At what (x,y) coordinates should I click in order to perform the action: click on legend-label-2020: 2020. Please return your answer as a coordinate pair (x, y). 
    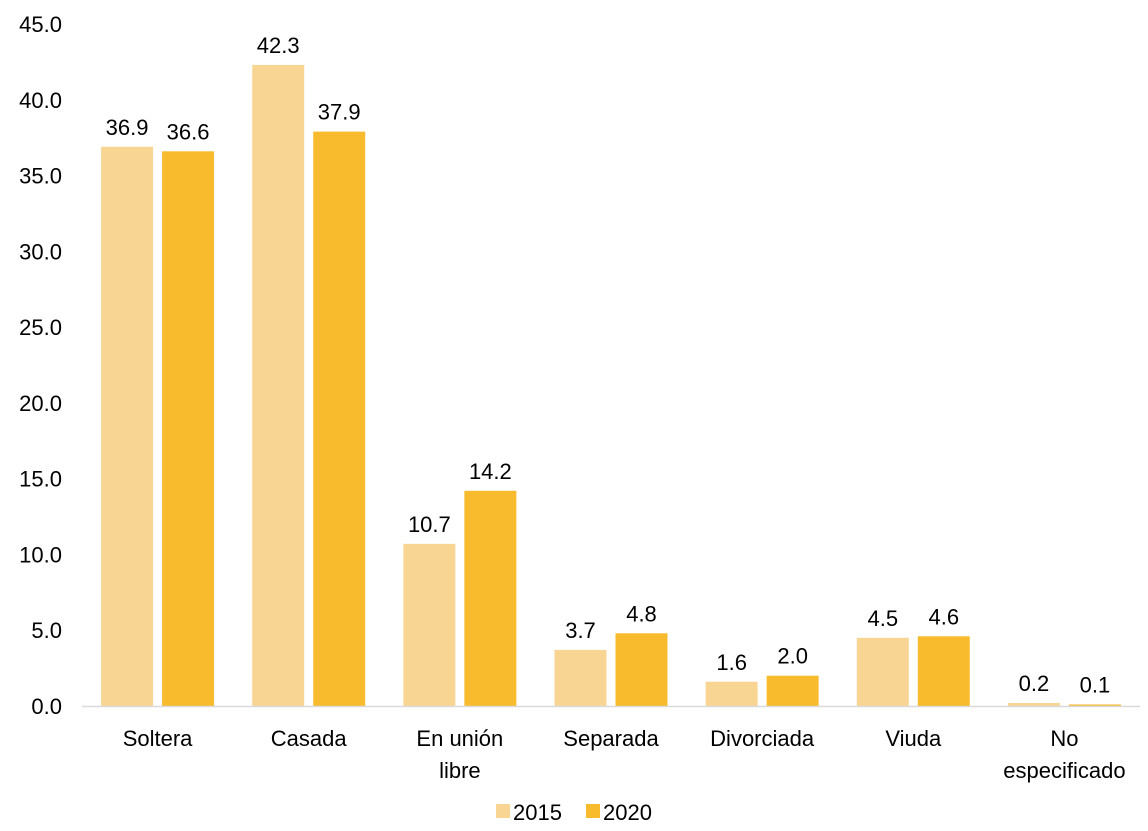
    Looking at the image, I should click on (627, 812).